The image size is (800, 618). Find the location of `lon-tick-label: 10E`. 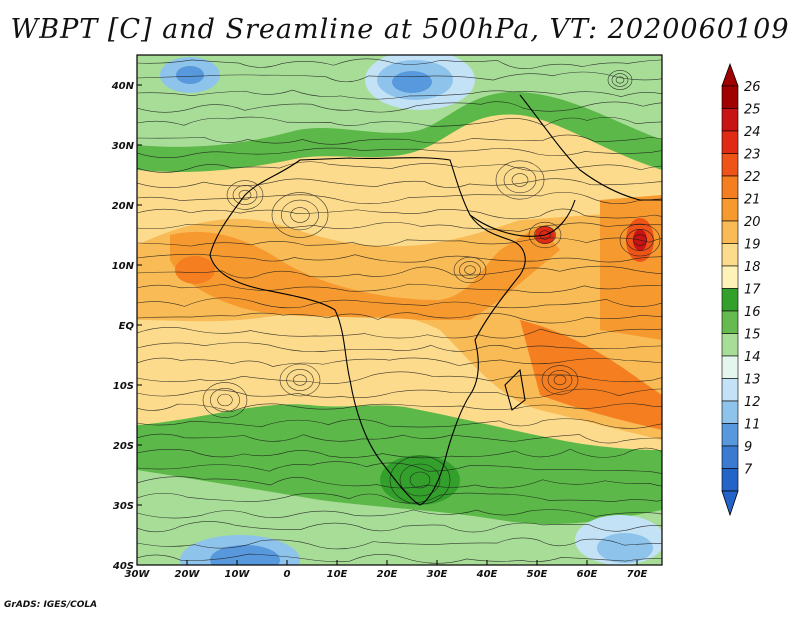

lon-tick-label: 10E is located at coordinates (337, 574).